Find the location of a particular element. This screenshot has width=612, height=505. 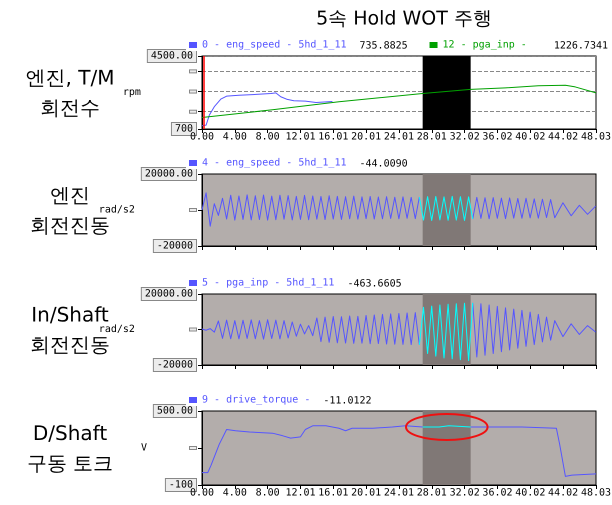

y-axis-title: V is located at coordinates (143, 448).